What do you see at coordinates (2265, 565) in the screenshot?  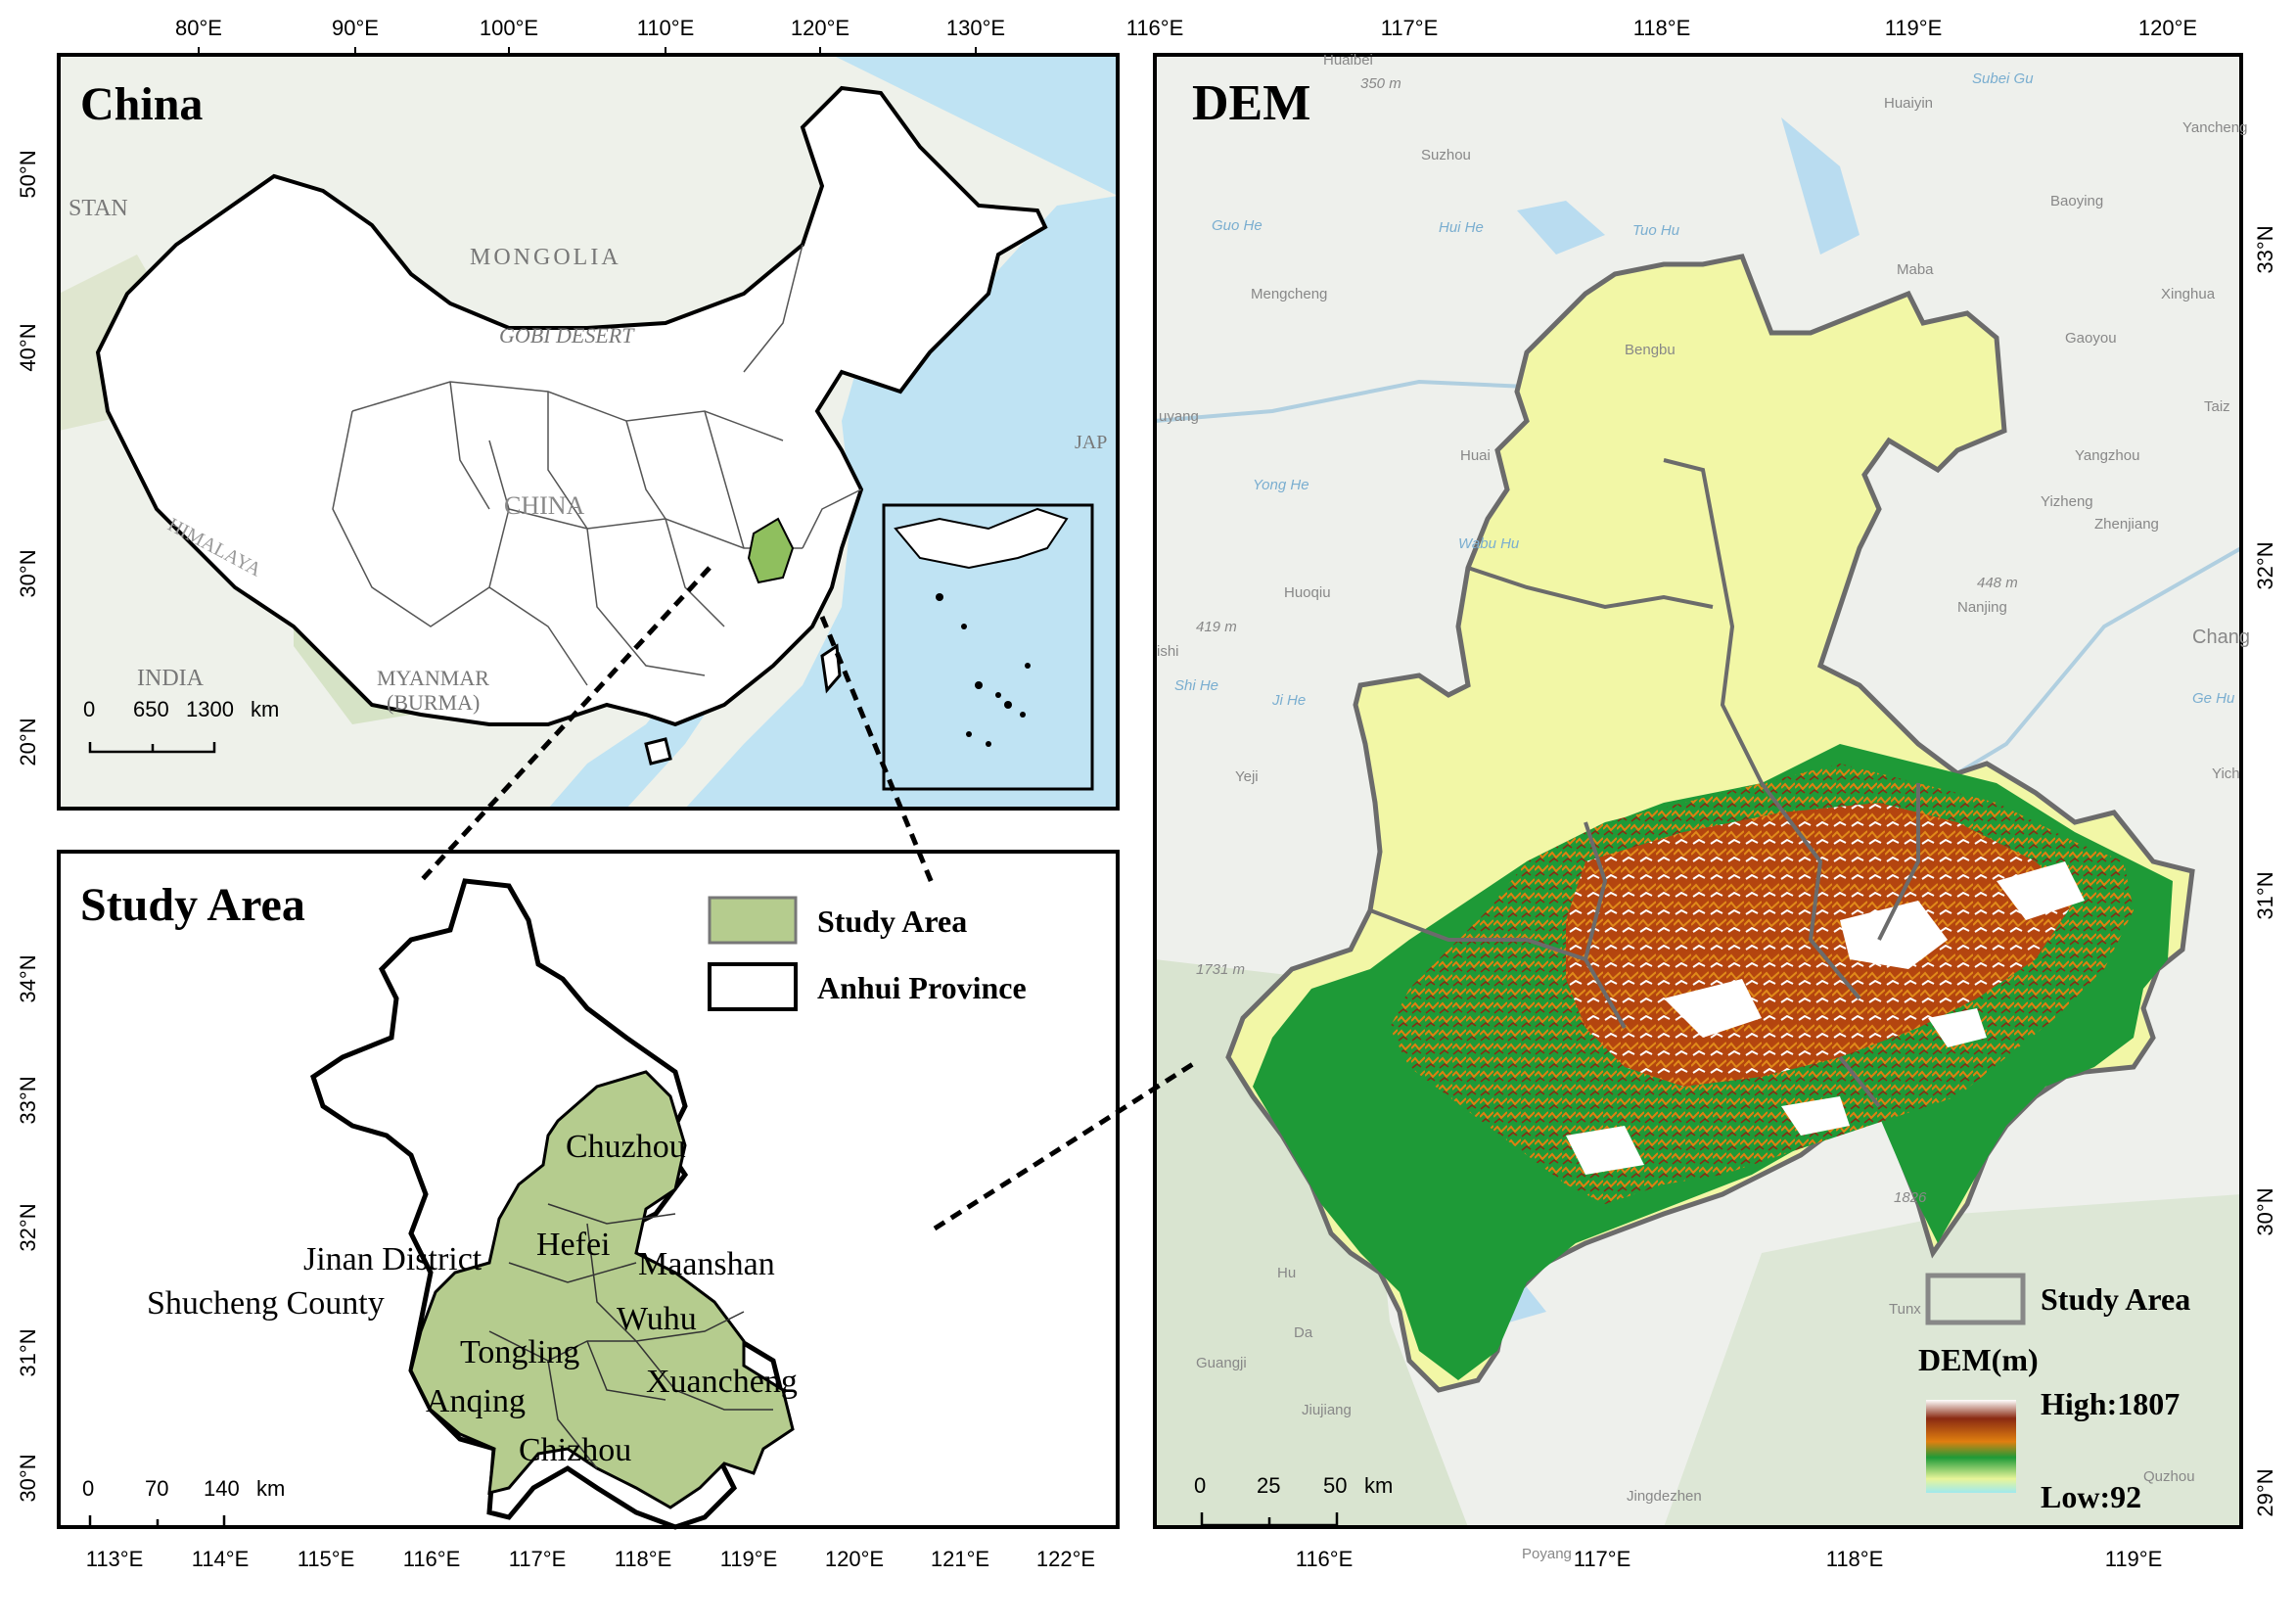 I see `dem-tick-32n: 32°N` at bounding box center [2265, 565].